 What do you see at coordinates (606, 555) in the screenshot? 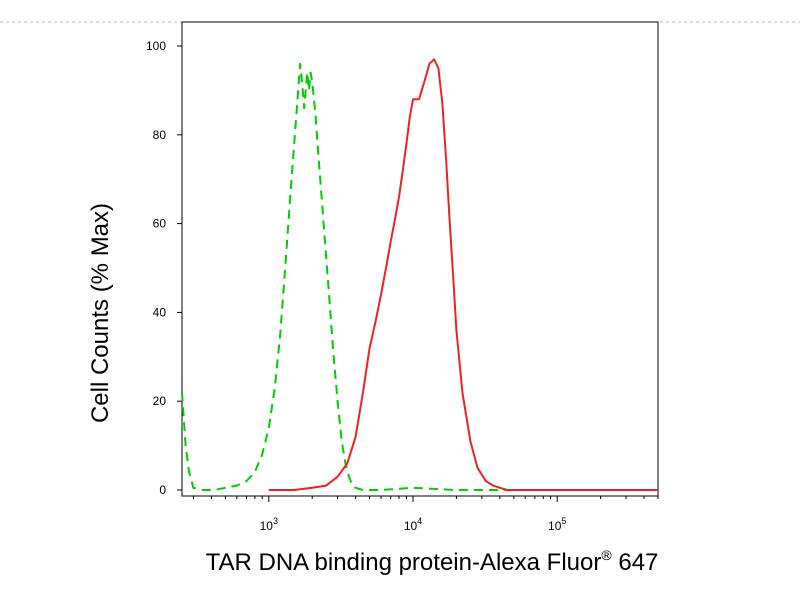
I see `x-axis-title-superscript: ®` at bounding box center [606, 555].